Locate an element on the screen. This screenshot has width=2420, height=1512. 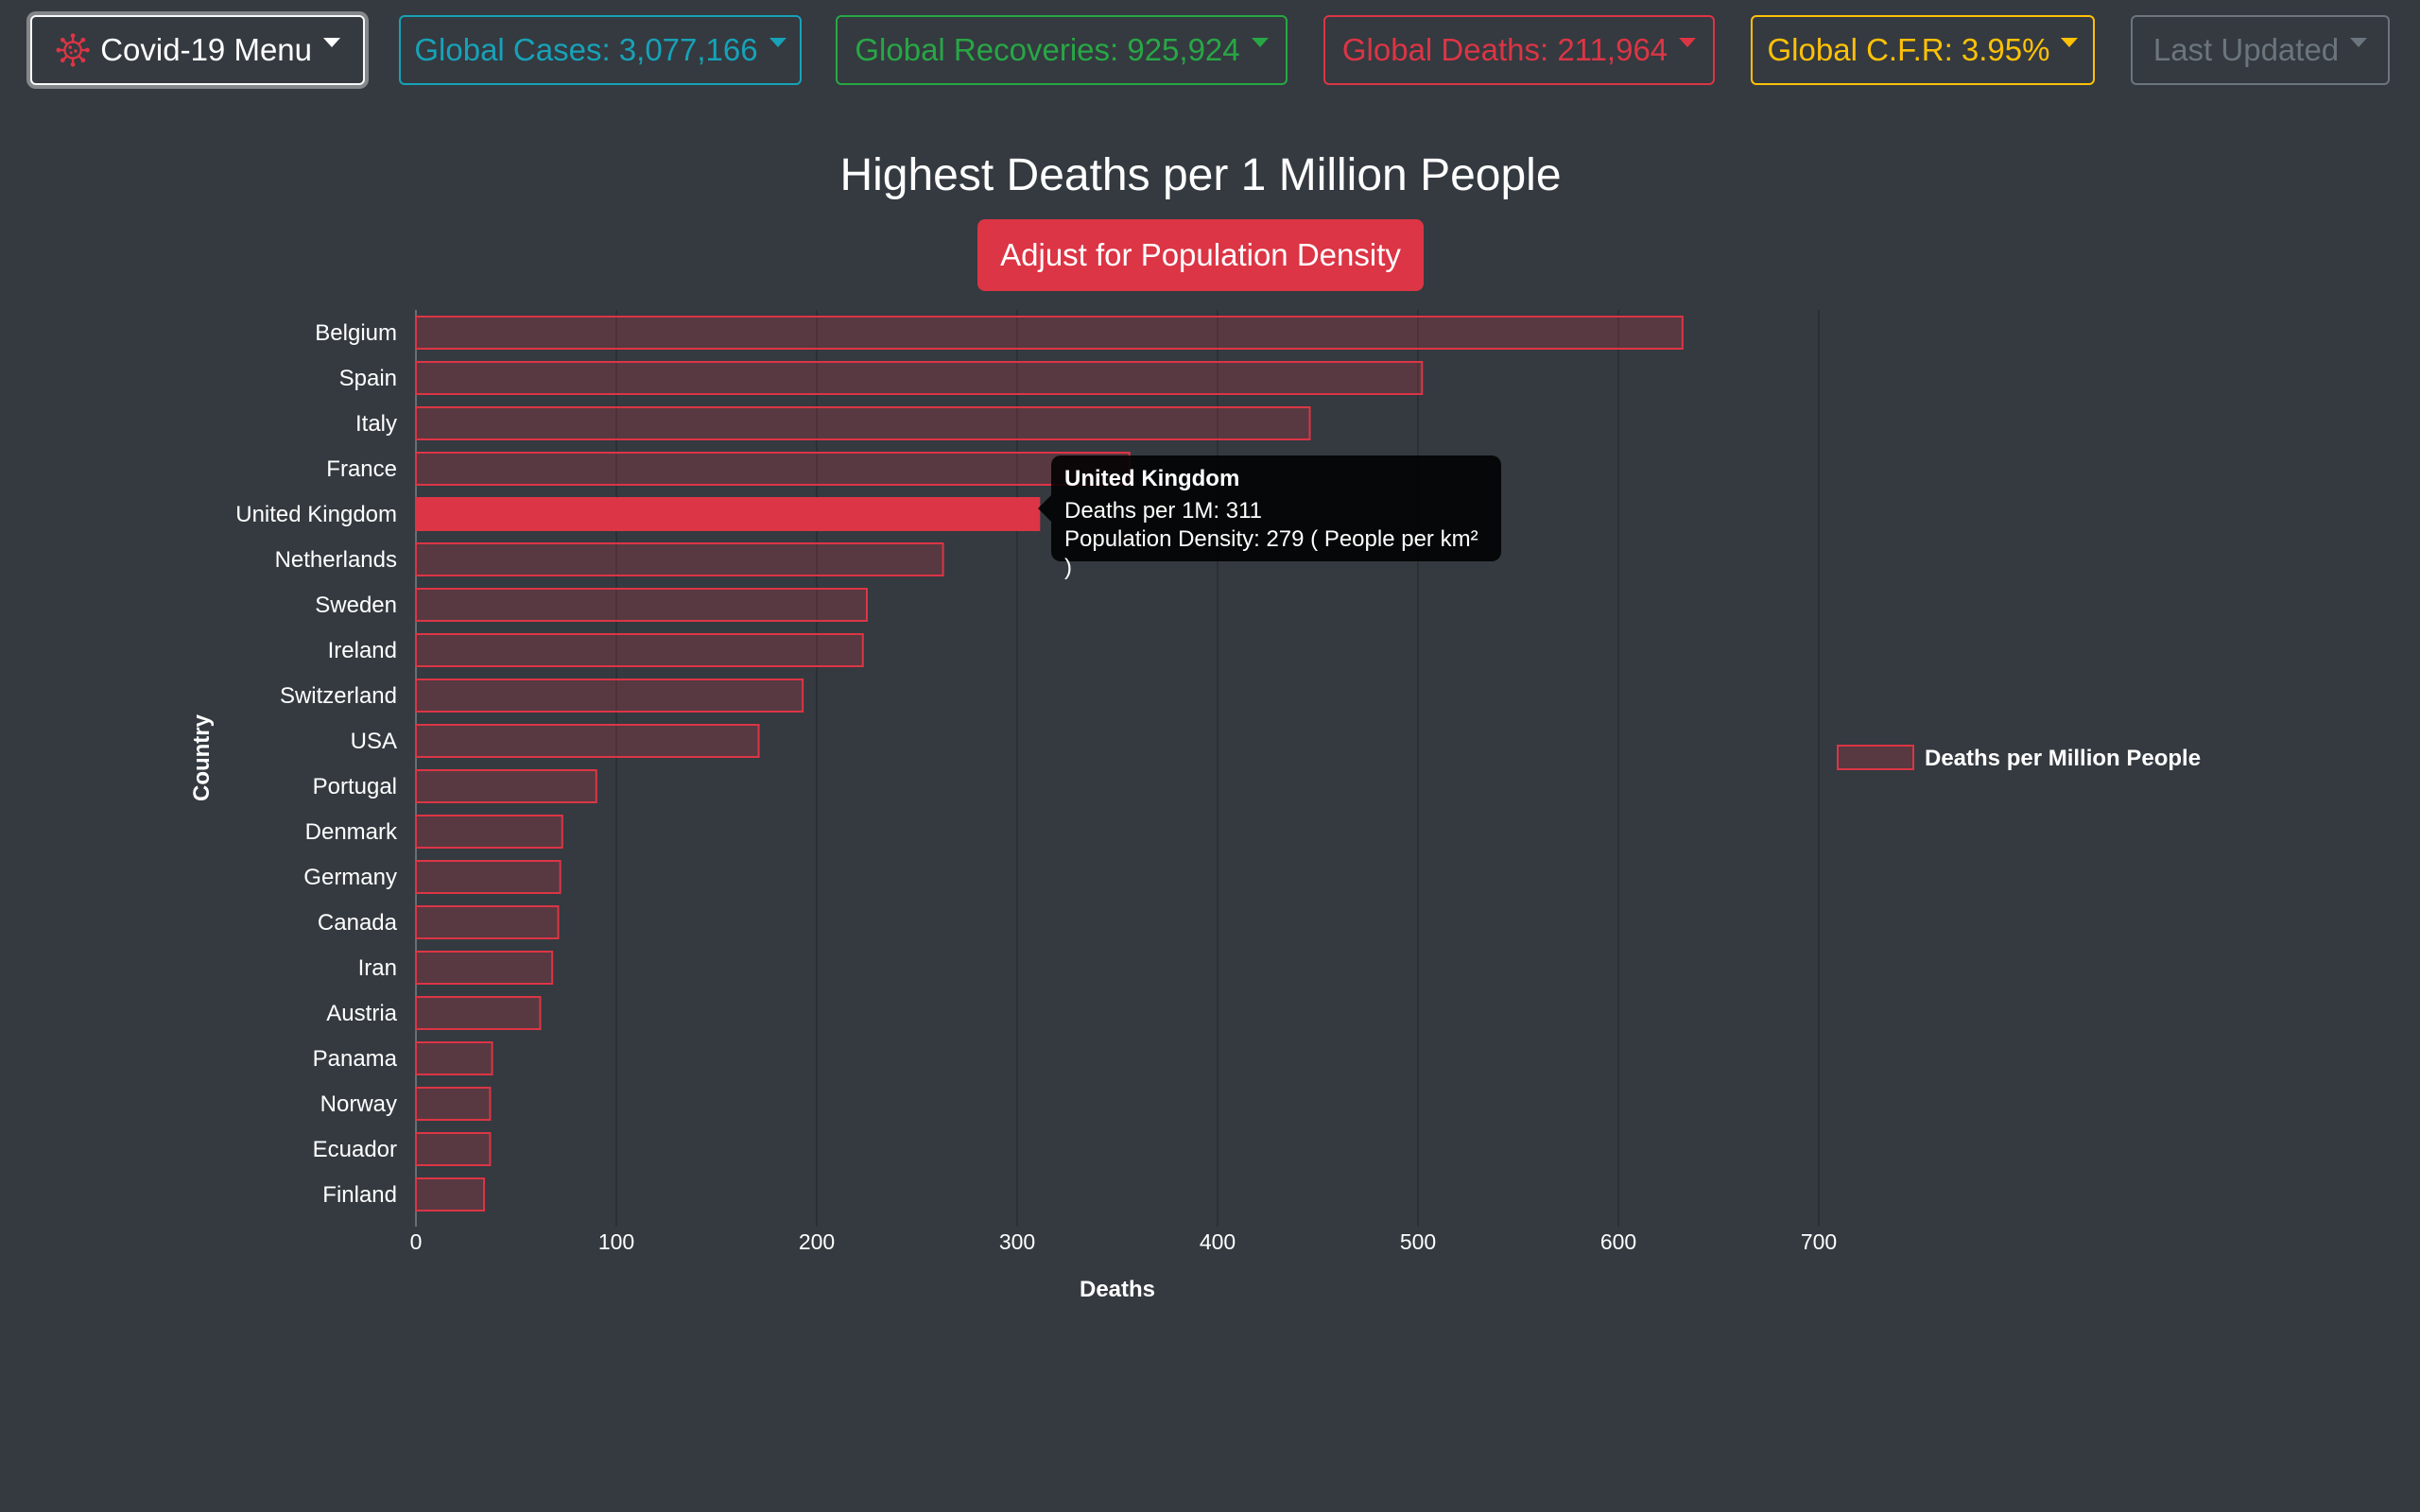
bar-spain is located at coordinates (920, 378).